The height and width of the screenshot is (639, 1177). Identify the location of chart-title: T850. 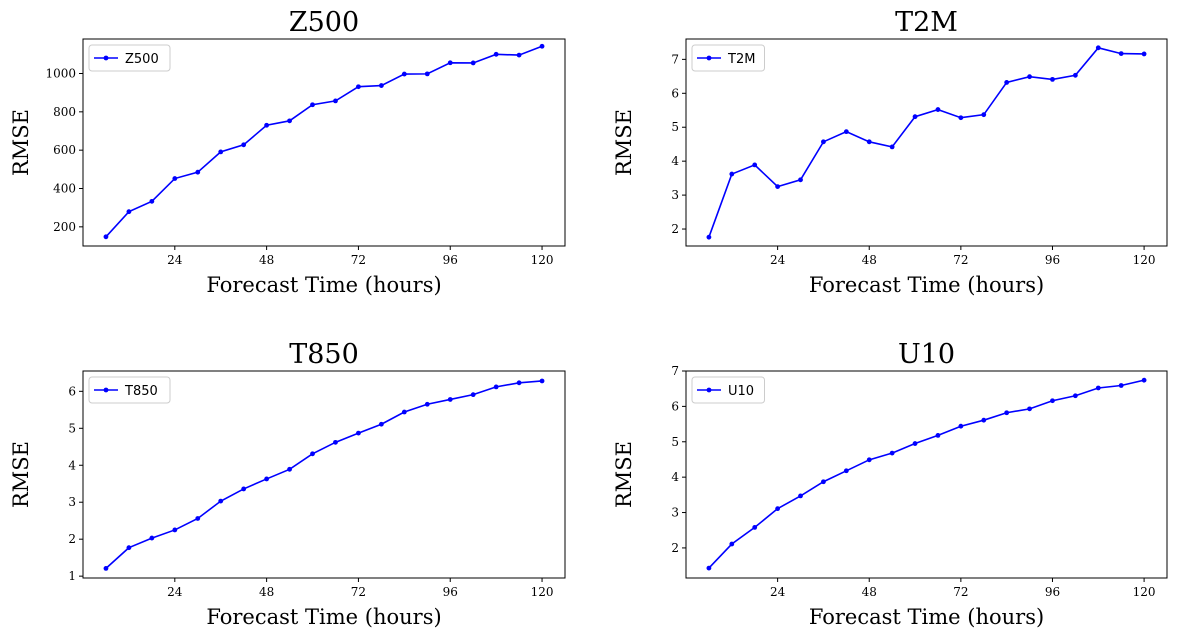
(324, 354).